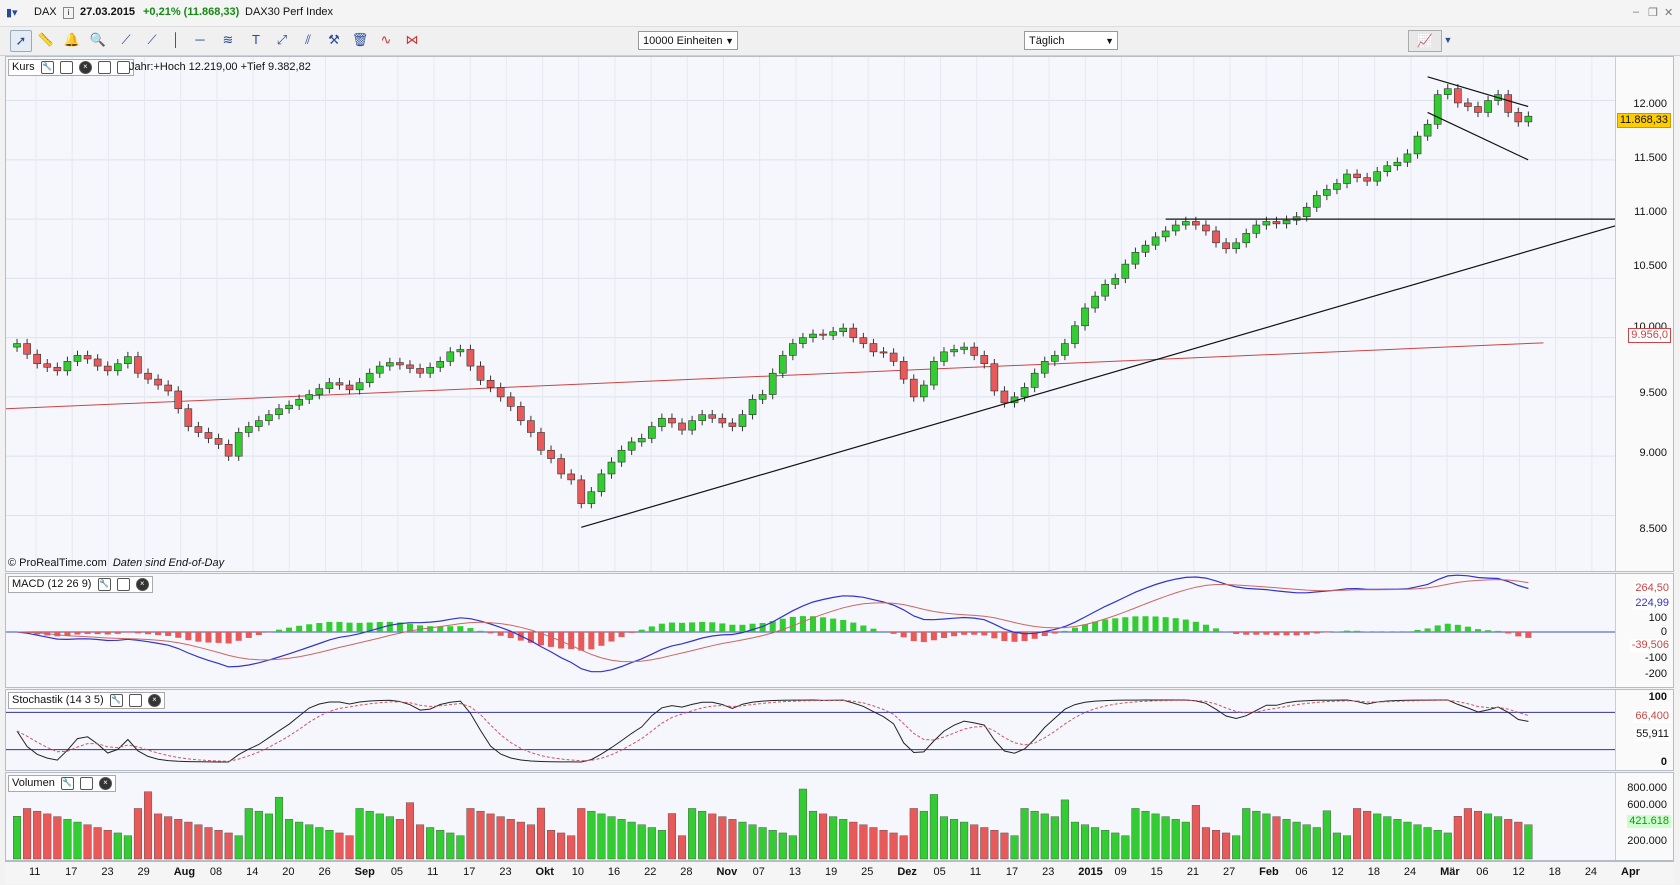 The height and width of the screenshot is (885, 1680). What do you see at coordinates (1373, 872) in the screenshot?
I see `time-axis-label: 18` at bounding box center [1373, 872].